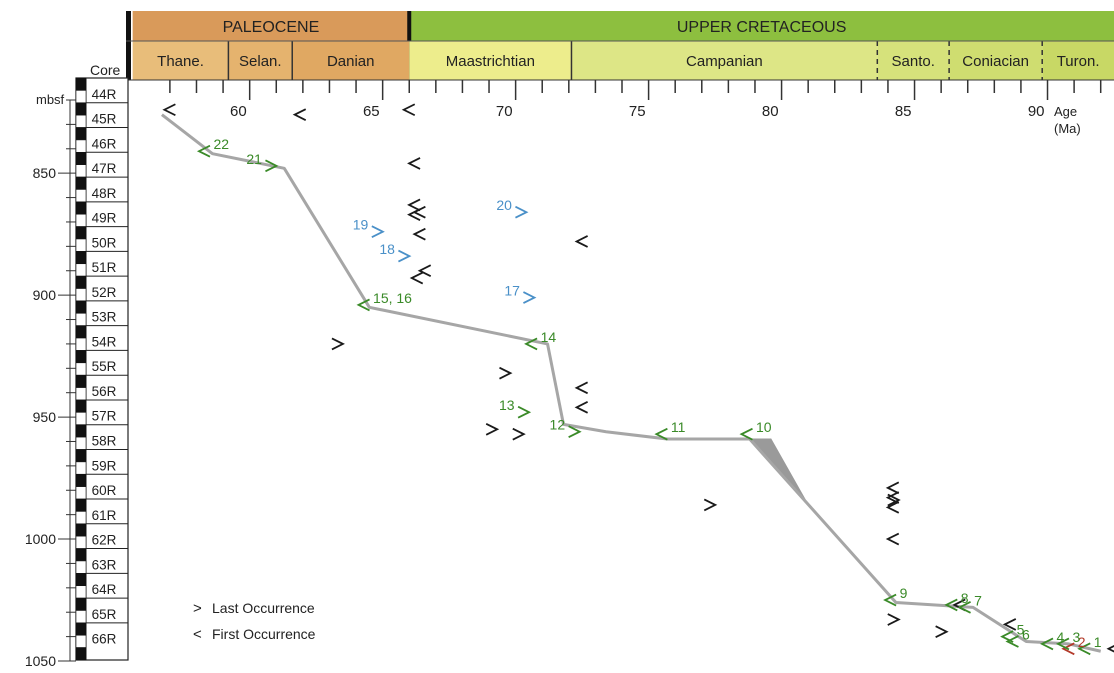  Describe the element at coordinates (1084, 649) in the screenshot. I see `datum-1-marker` at that location.